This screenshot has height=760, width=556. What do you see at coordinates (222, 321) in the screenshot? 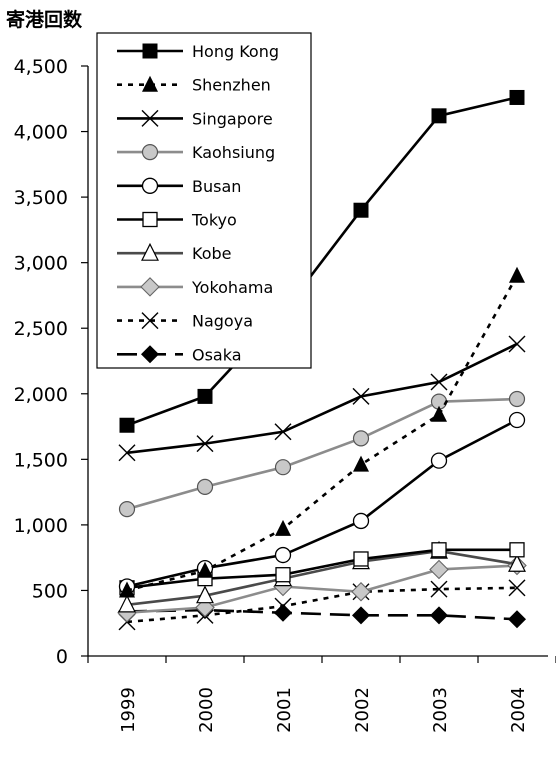
I see `legend-label: Nagoya` at bounding box center [222, 321].